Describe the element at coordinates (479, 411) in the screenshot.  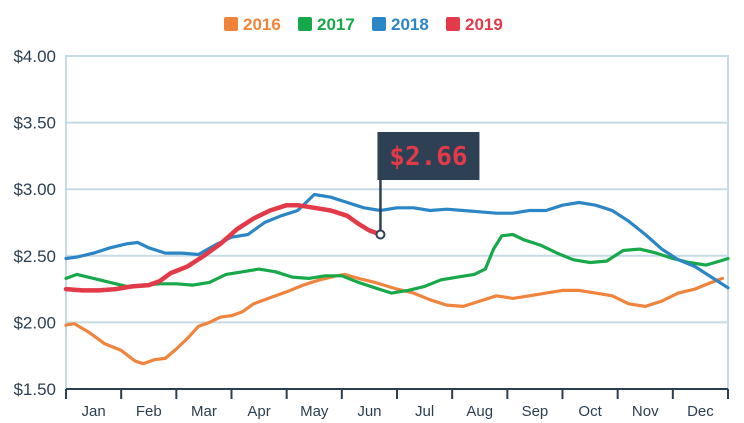
I see `x-tick-label: Aug` at that location.